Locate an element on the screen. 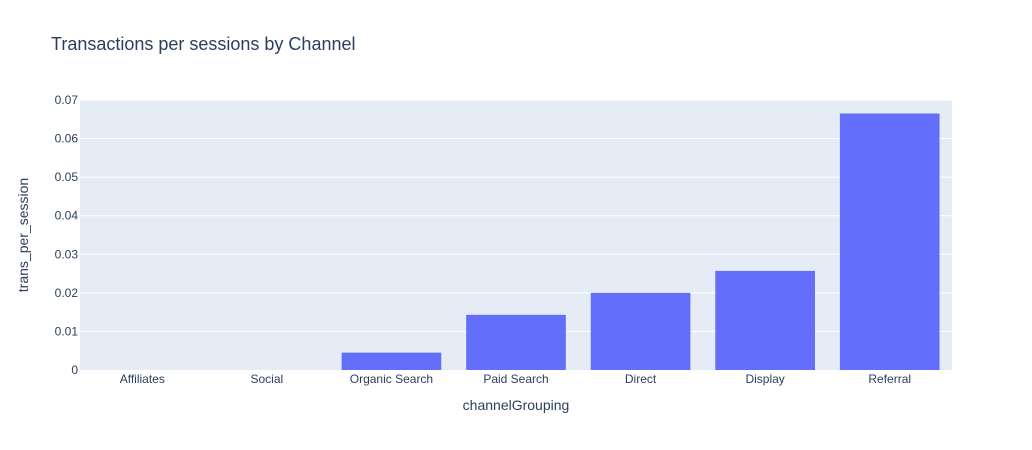  y-tick-label: 0.05 is located at coordinates (67, 177).